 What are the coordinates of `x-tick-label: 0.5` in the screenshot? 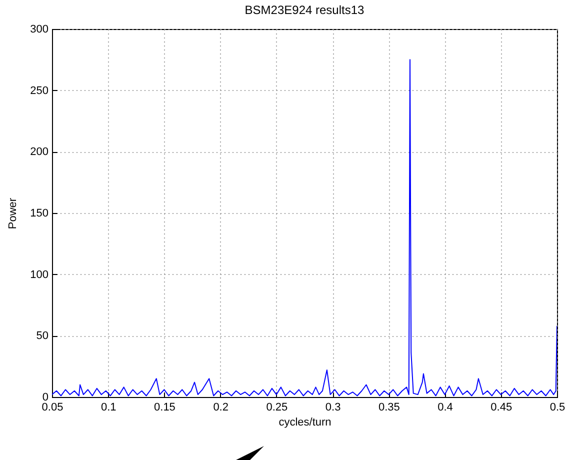 It's located at (558, 408).